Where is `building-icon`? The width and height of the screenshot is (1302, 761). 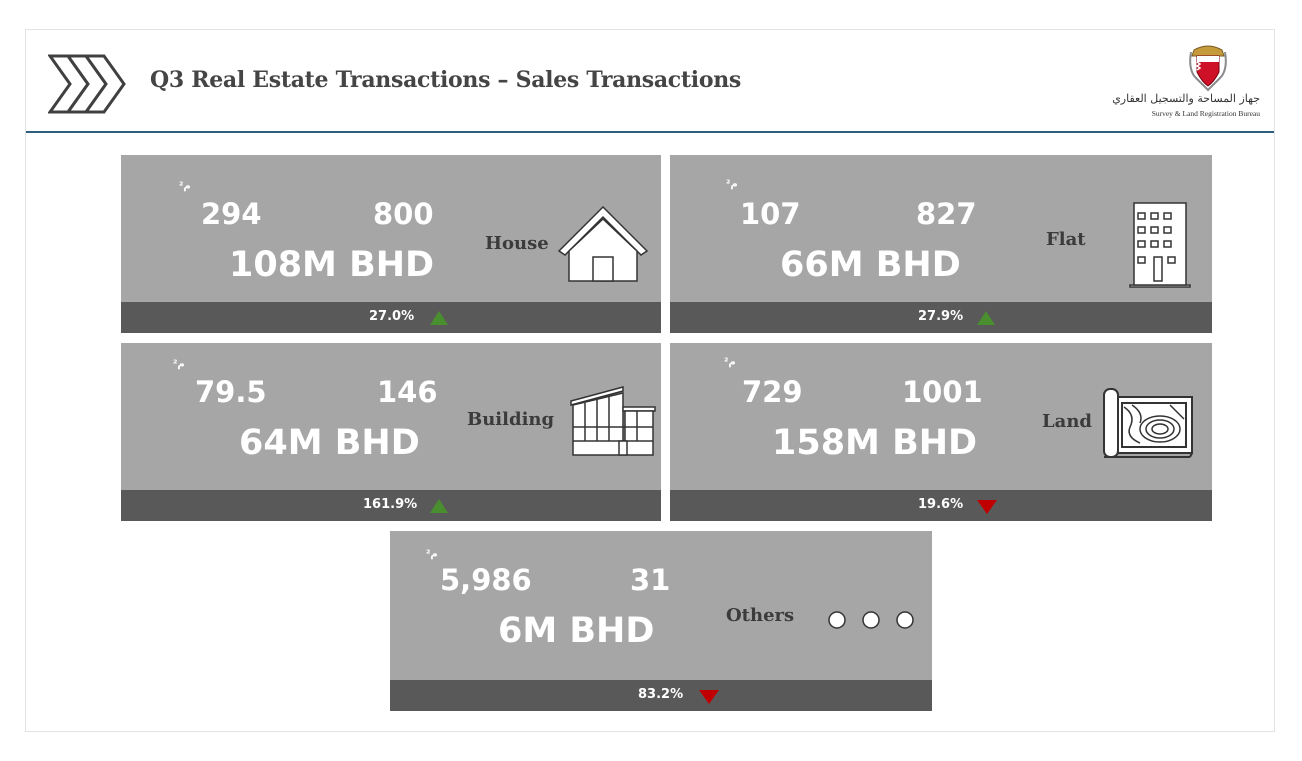 building-icon is located at coordinates (613, 421).